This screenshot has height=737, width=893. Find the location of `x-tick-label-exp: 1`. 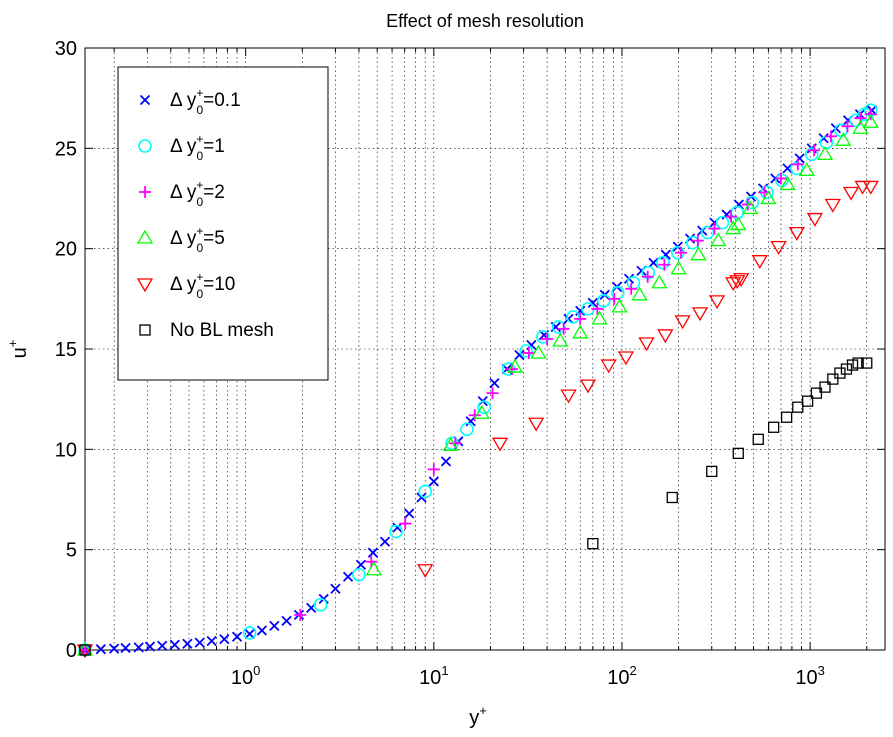

x-tick-label-exp: 1 is located at coordinates (444, 670).